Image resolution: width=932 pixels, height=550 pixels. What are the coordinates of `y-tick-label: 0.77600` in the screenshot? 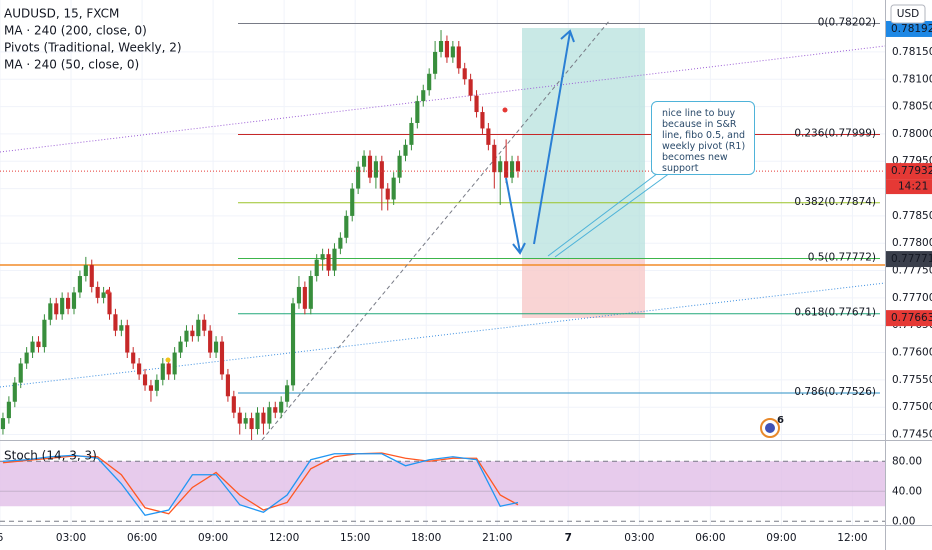 It's located at (912, 353).